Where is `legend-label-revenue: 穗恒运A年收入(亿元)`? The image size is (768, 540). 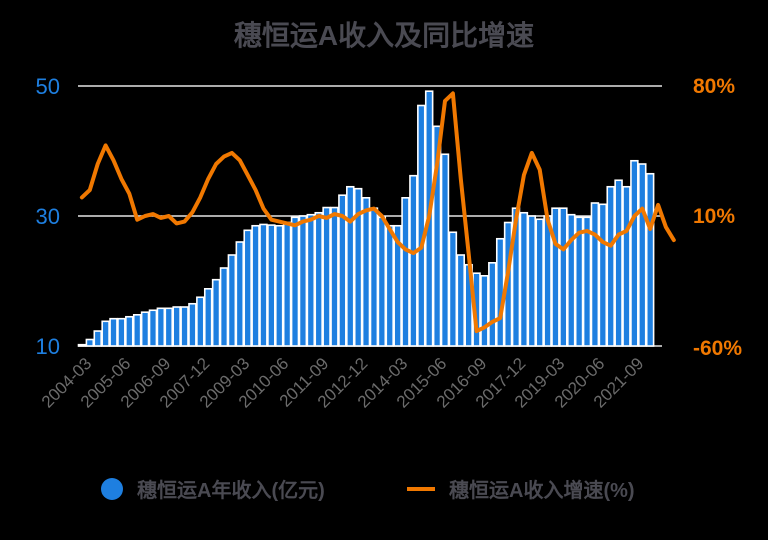 legend-label-revenue: 穗恒运A年收入(亿元) is located at coordinates (231, 491).